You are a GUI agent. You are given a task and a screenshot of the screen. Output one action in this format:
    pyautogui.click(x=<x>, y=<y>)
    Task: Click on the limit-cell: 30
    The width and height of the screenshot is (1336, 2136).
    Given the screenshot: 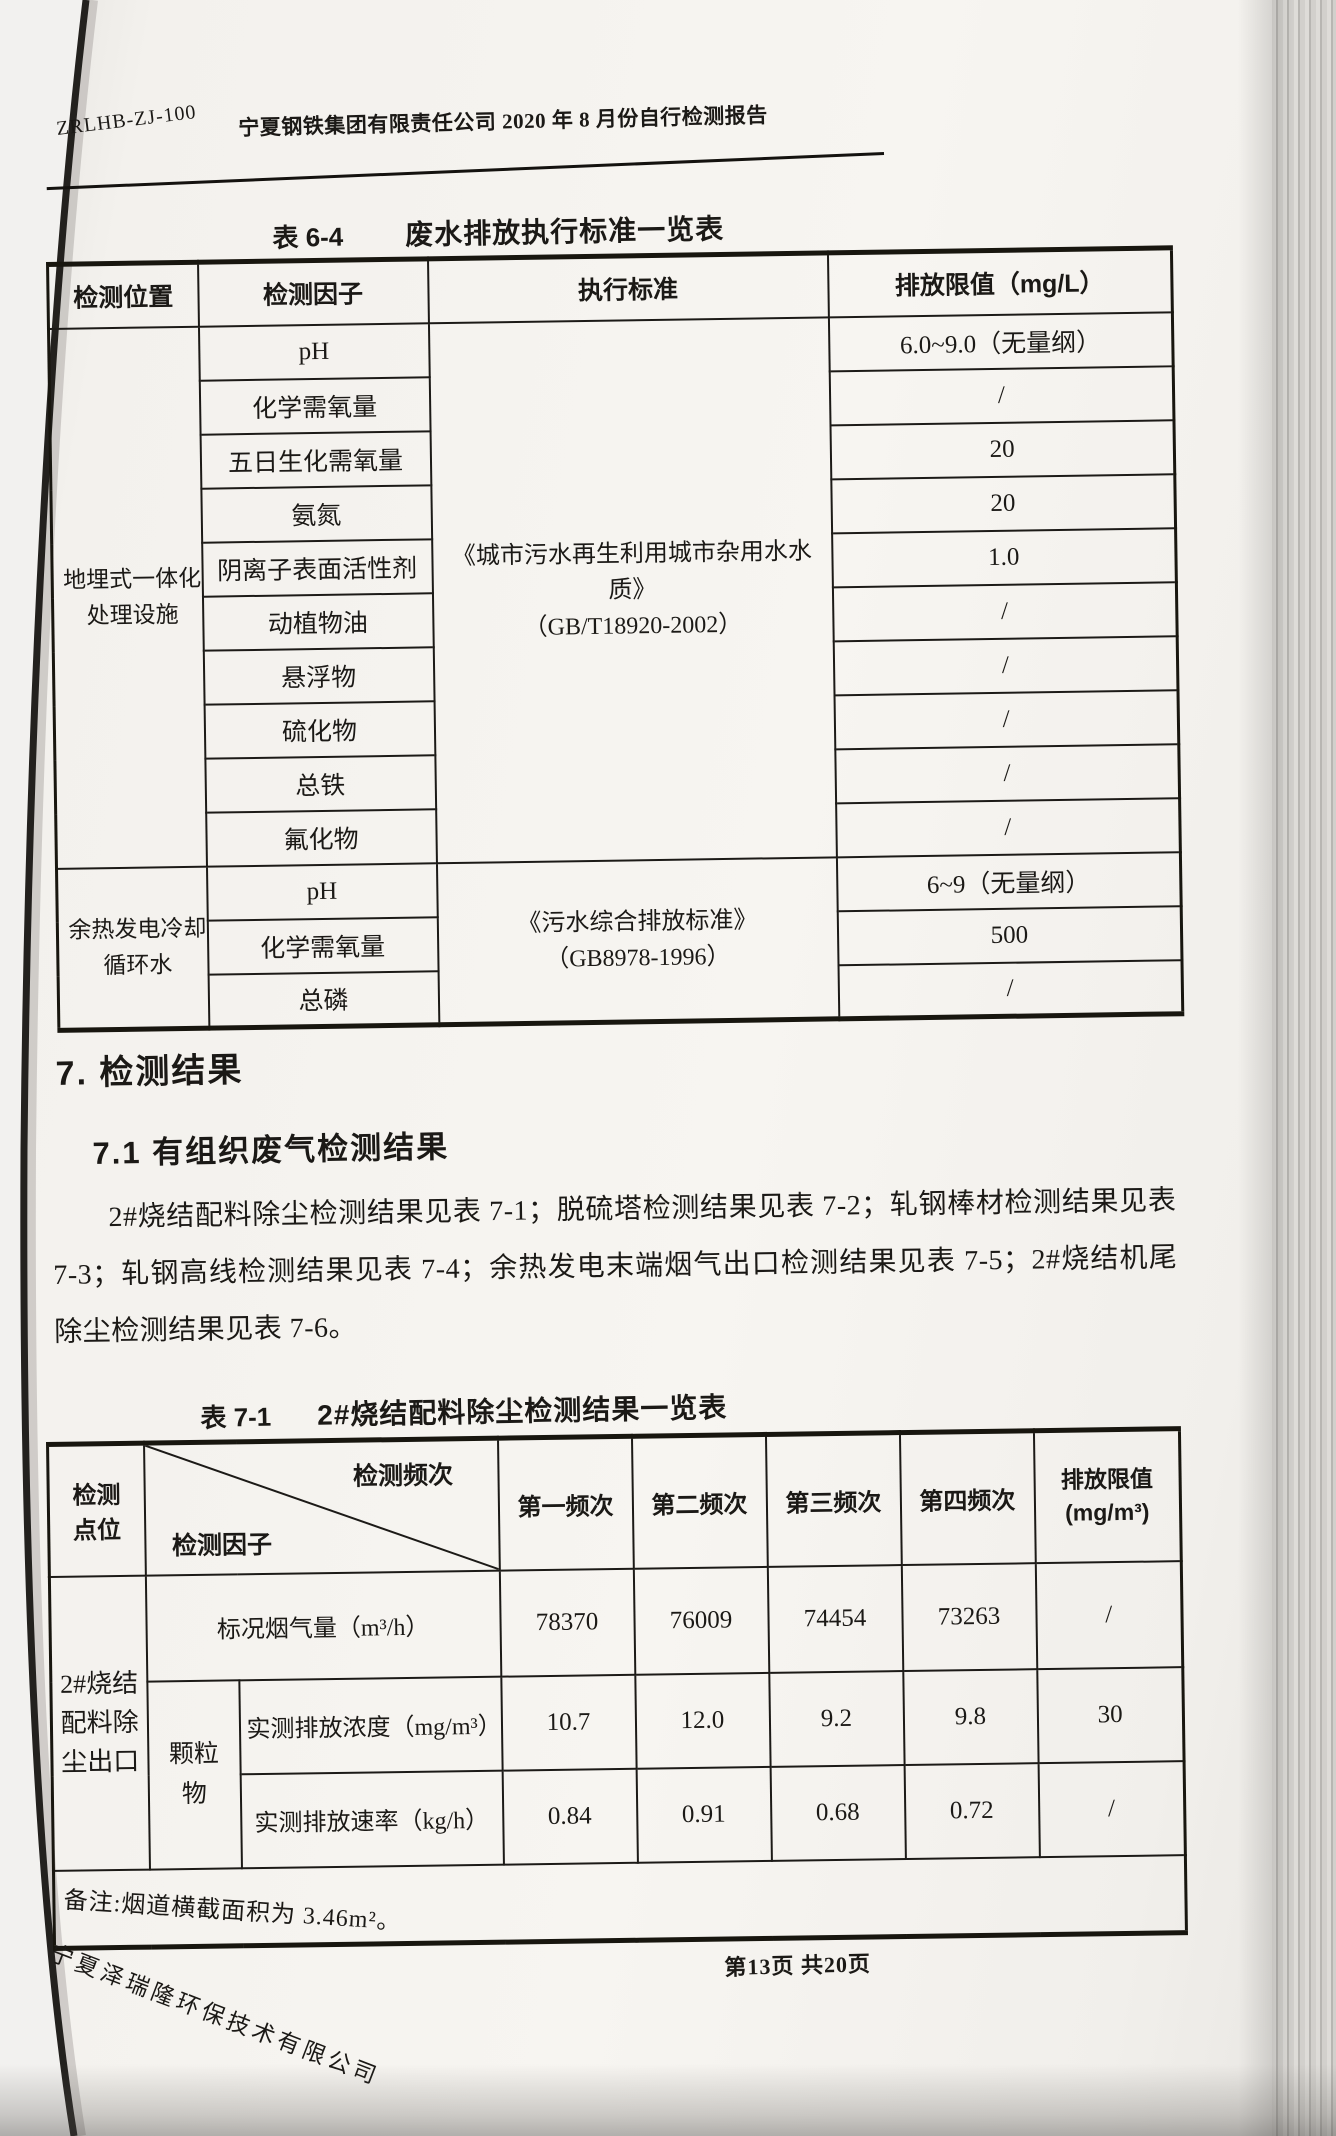 What is the action you would take?
    pyautogui.click(x=1110, y=1714)
    